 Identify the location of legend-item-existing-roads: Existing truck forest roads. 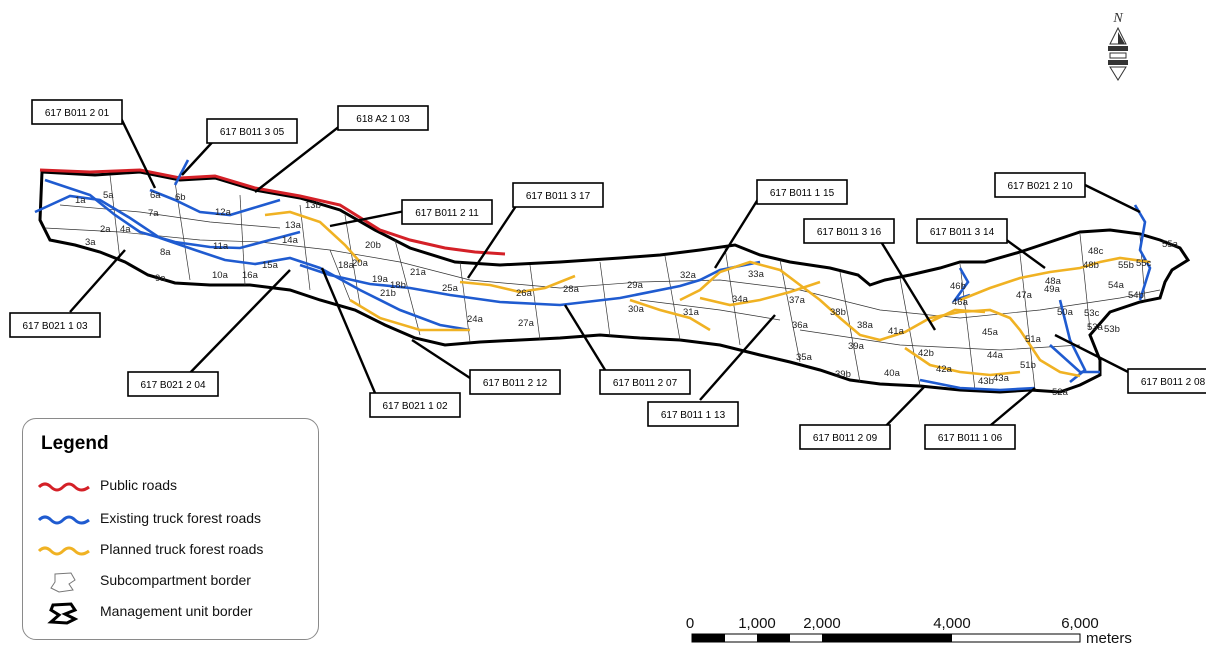
(177, 519).